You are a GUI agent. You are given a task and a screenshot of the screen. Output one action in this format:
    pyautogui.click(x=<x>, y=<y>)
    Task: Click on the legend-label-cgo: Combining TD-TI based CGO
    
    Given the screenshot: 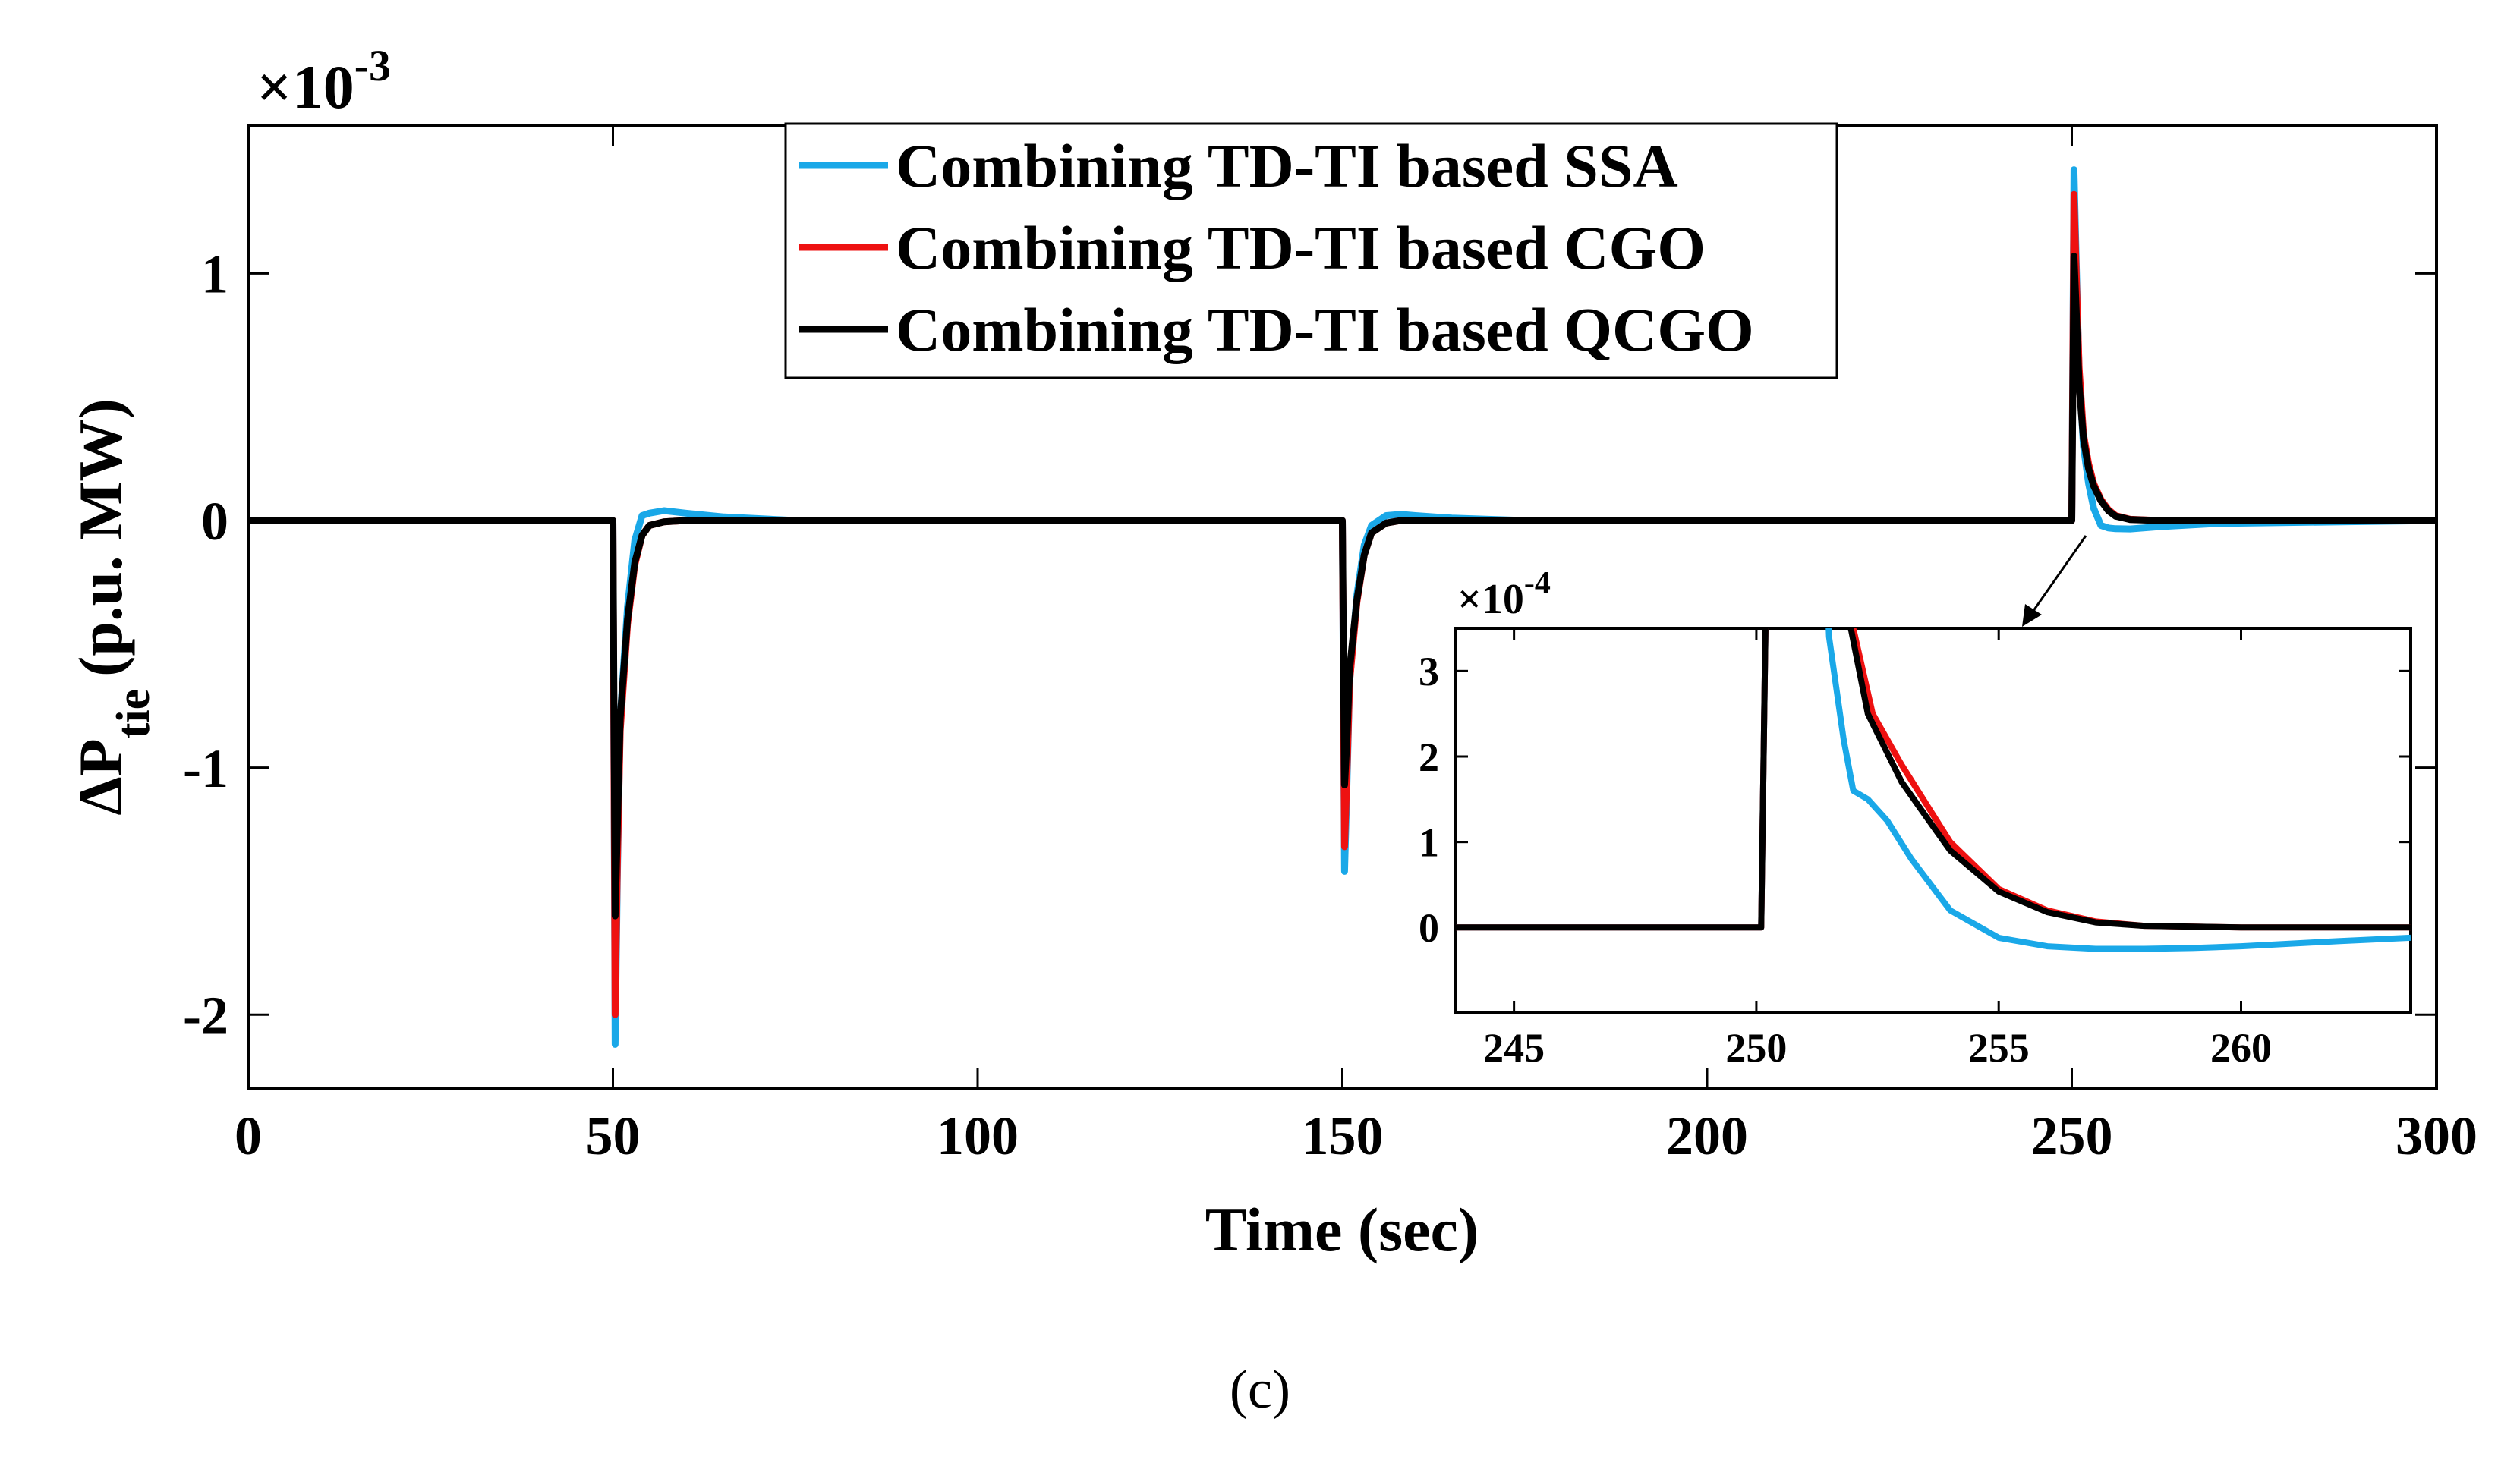 What is the action you would take?
    pyautogui.click(x=1301, y=247)
    